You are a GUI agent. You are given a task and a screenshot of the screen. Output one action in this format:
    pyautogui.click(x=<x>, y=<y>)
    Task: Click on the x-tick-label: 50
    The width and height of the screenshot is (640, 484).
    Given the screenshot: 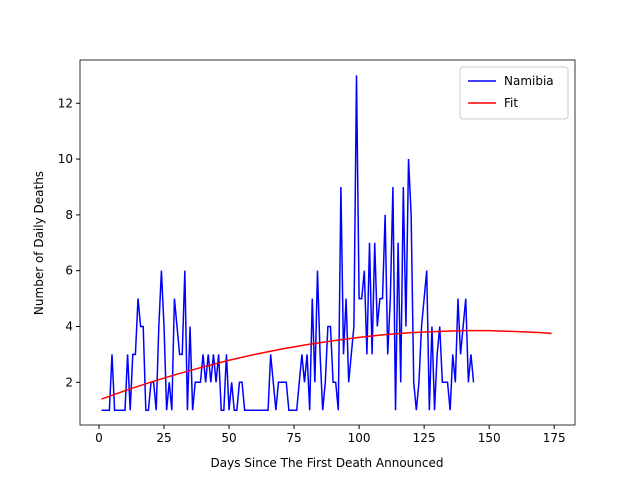 What is the action you would take?
    pyautogui.click(x=228, y=438)
    